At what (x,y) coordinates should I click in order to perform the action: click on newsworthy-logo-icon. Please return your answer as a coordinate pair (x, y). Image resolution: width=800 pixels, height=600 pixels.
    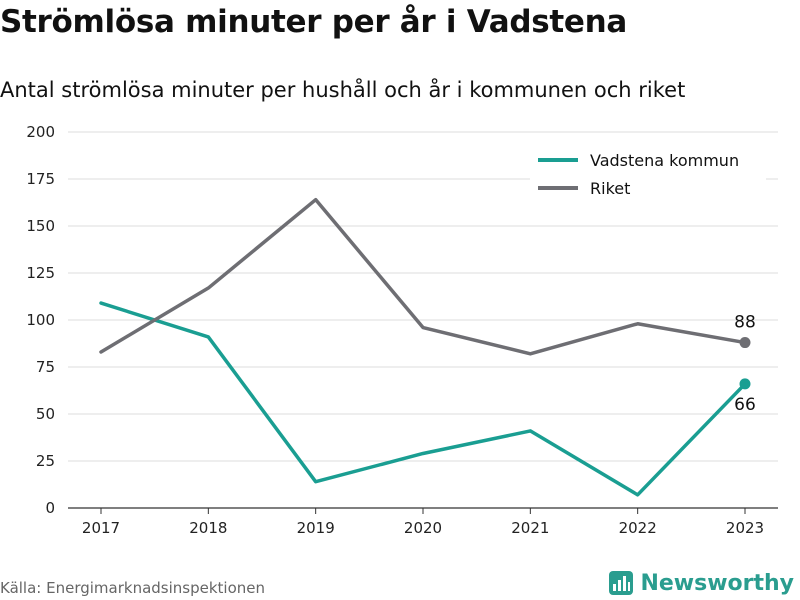
    Looking at the image, I should click on (621, 583).